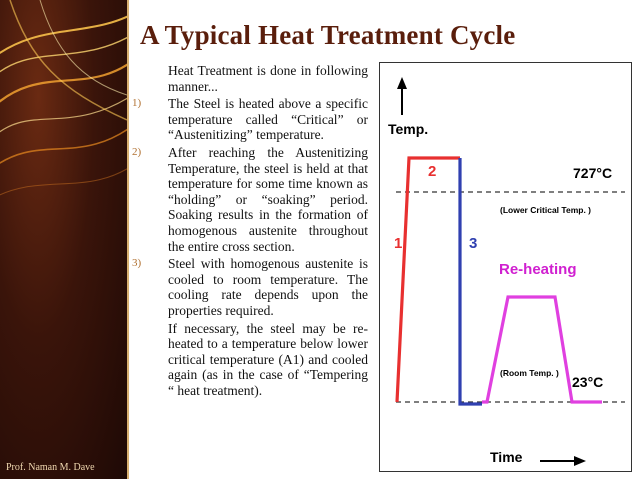 Image resolution: width=638 pixels, height=479 pixels. What do you see at coordinates (128, 239) in the screenshot?
I see `panel-divider` at bounding box center [128, 239].